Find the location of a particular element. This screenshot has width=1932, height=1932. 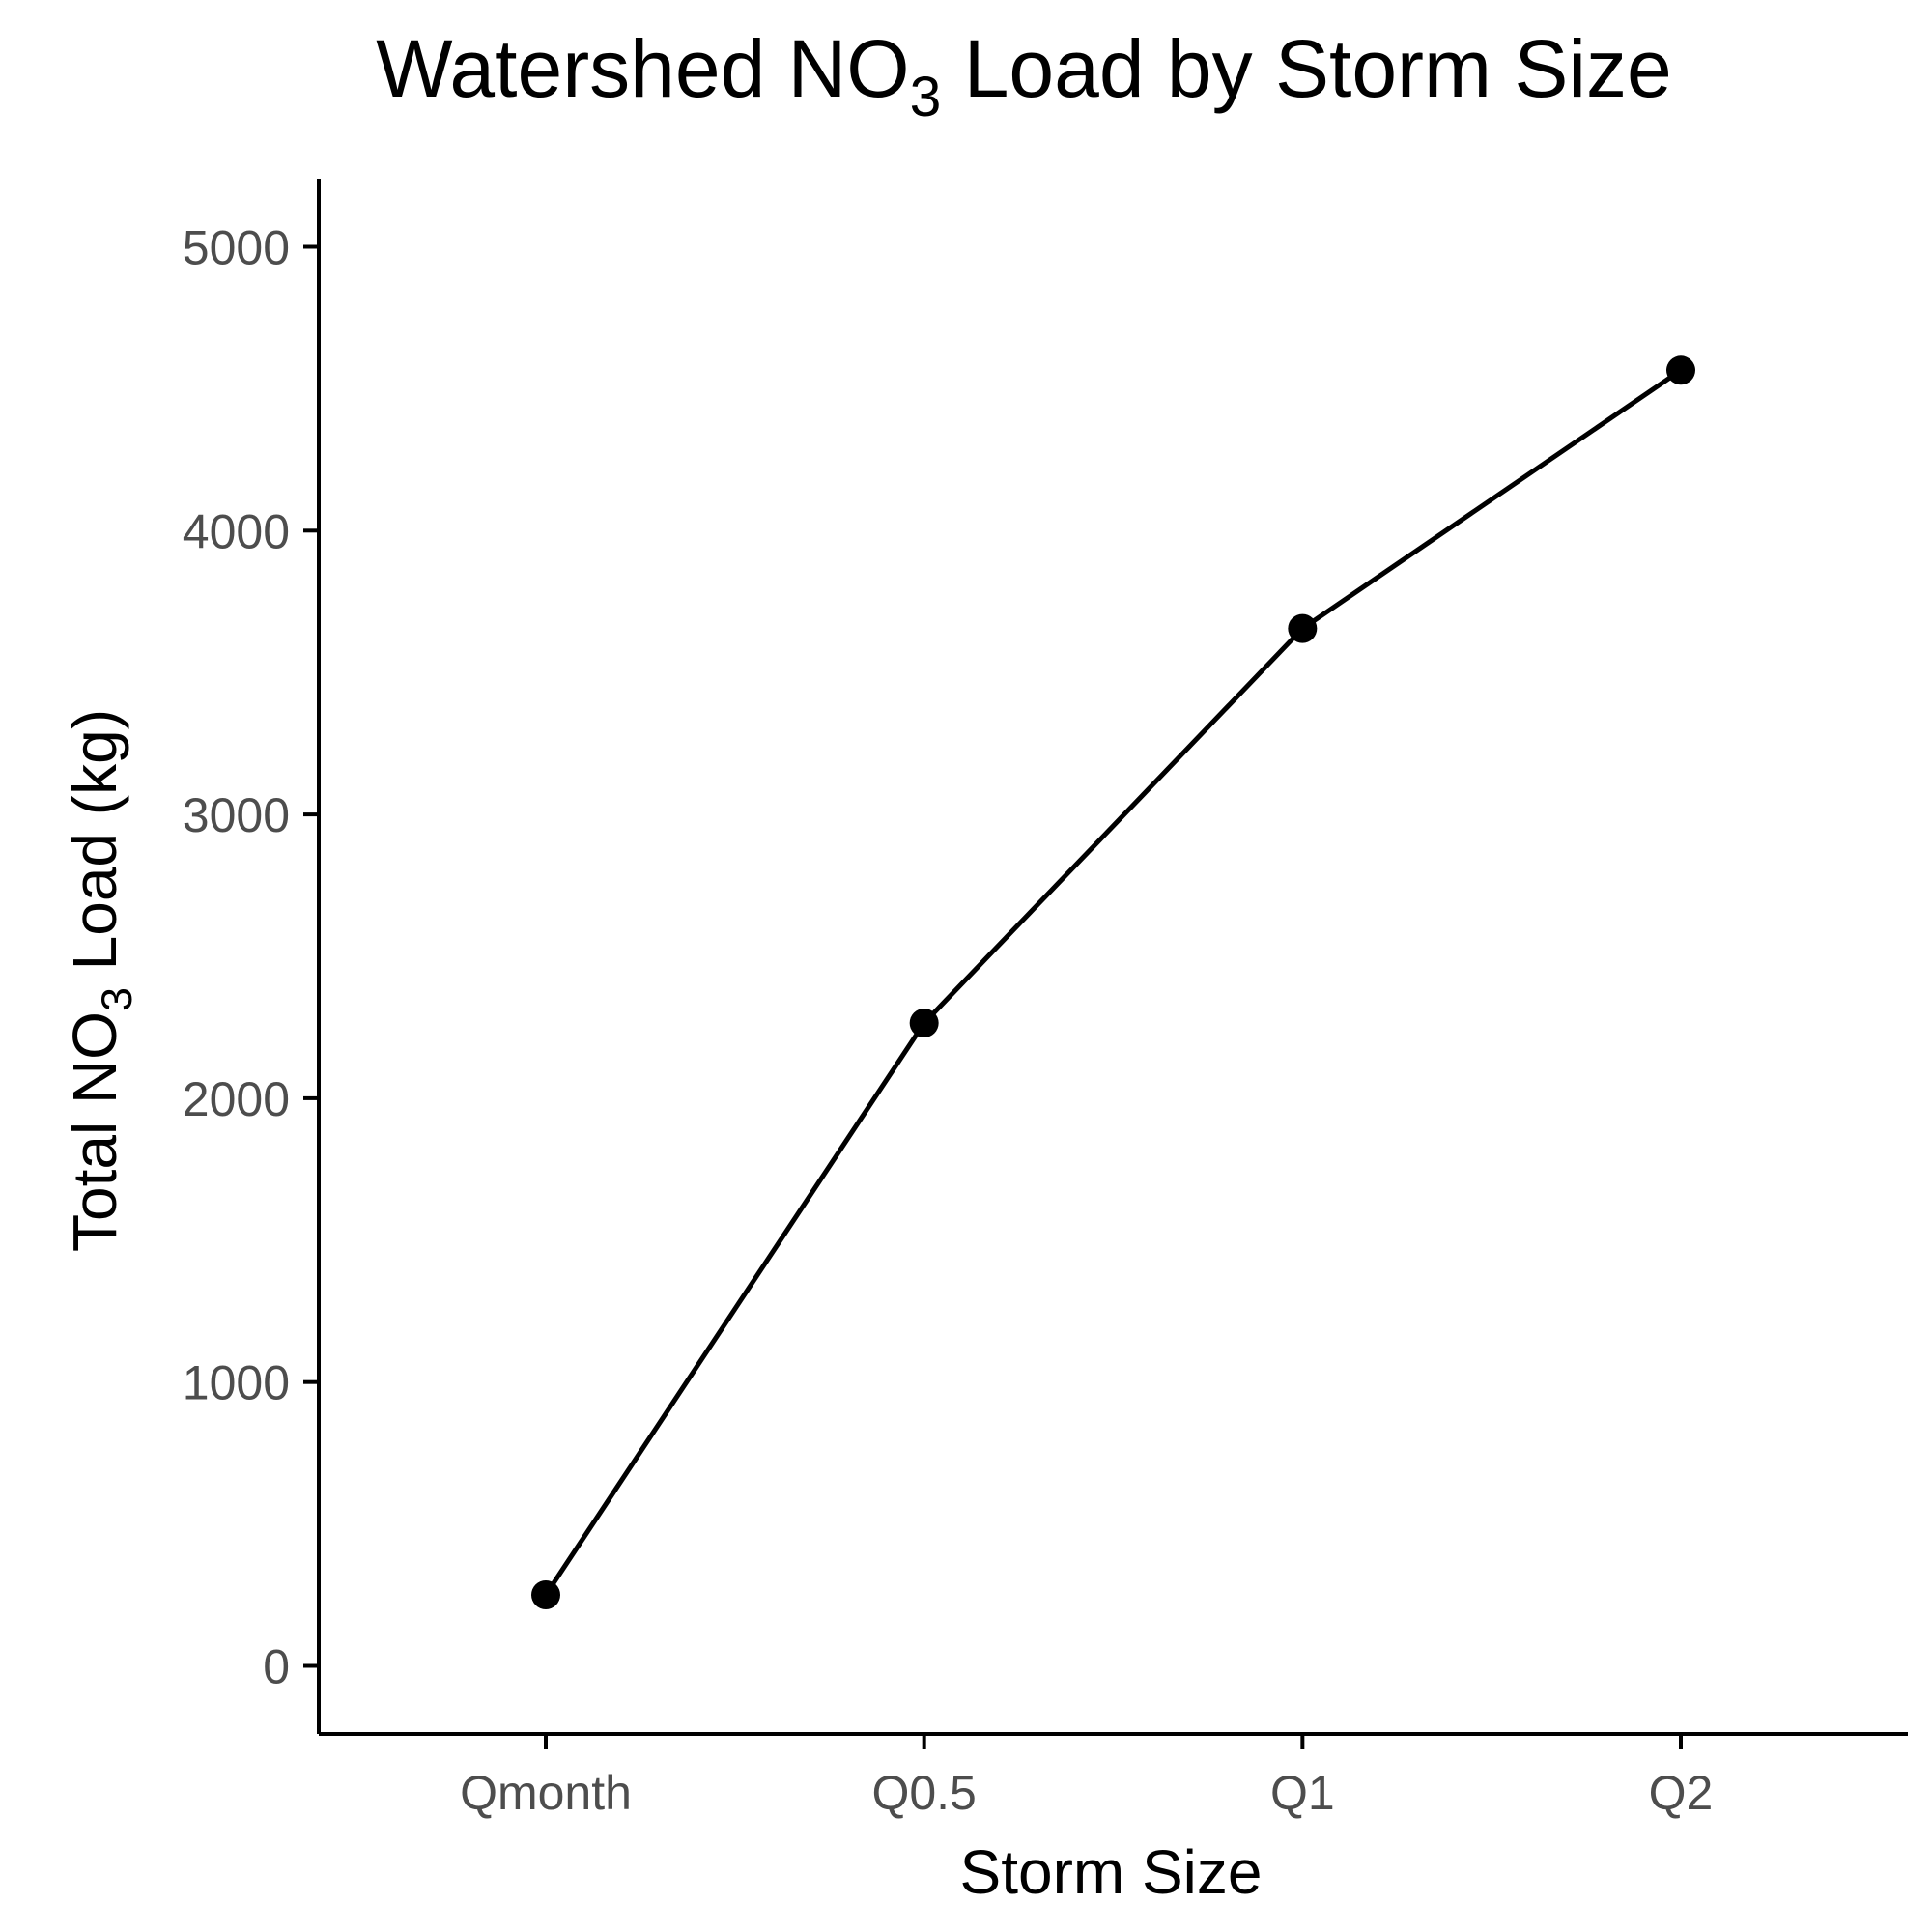

y-axis-ticks: 0 1000 2000 3000 4000 5000 is located at coordinates (251, 957).